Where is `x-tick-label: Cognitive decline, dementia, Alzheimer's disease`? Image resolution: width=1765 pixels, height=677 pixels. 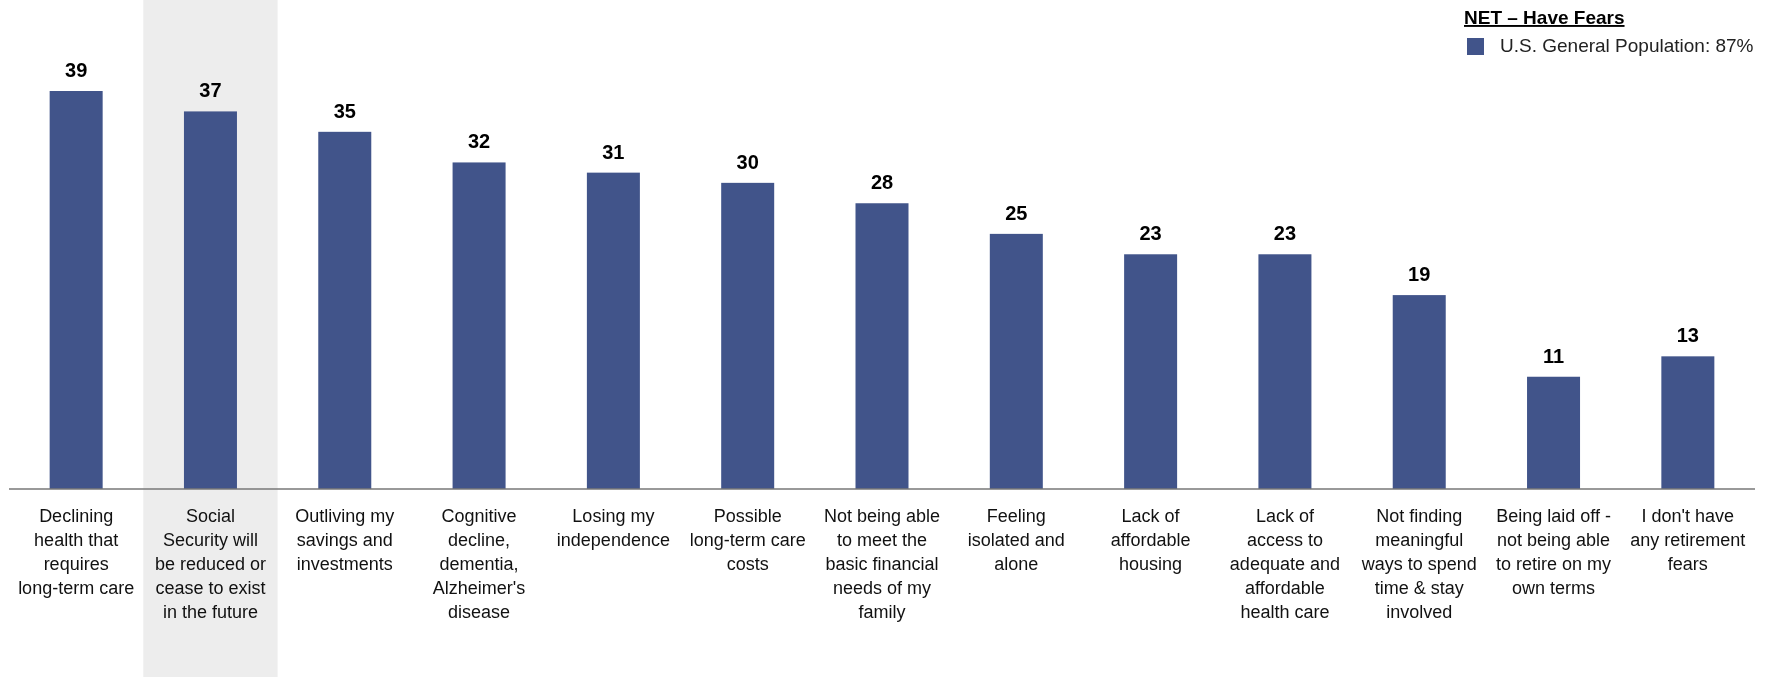 x-tick-label: Cognitive decline, dementia, Alzheimer's disease is located at coordinates (479, 564).